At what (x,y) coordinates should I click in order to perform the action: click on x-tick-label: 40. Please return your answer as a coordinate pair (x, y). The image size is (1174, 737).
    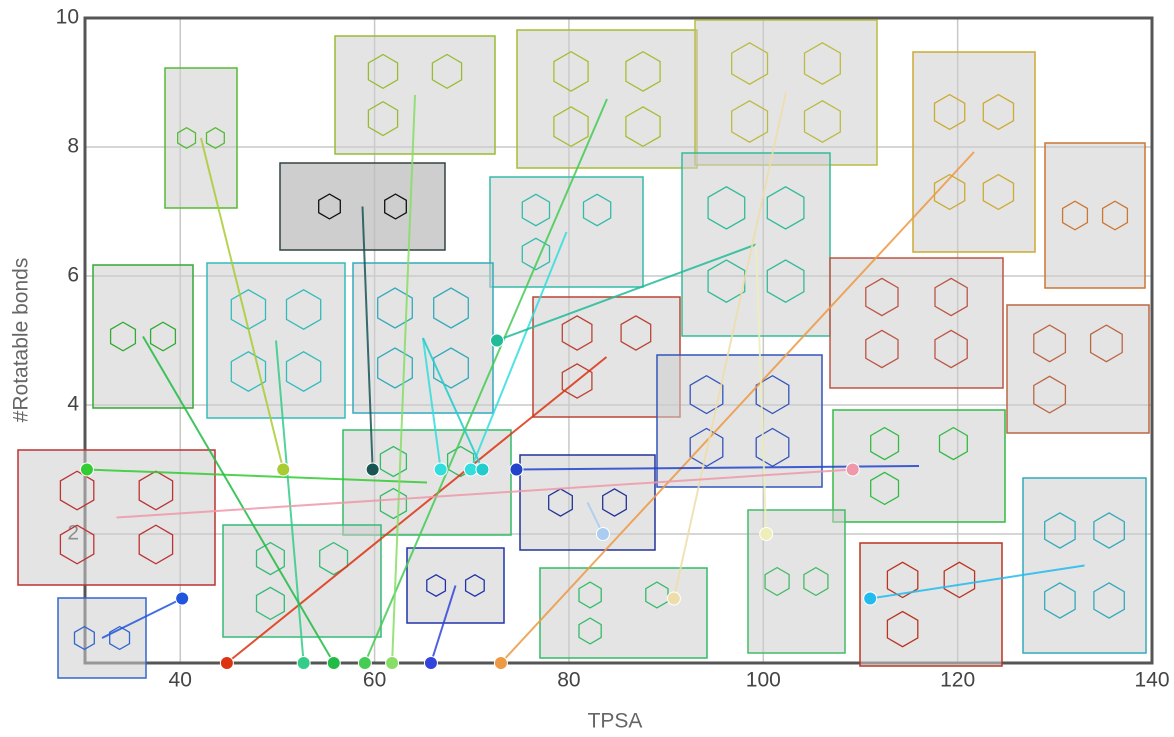
    Looking at the image, I should click on (180, 680).